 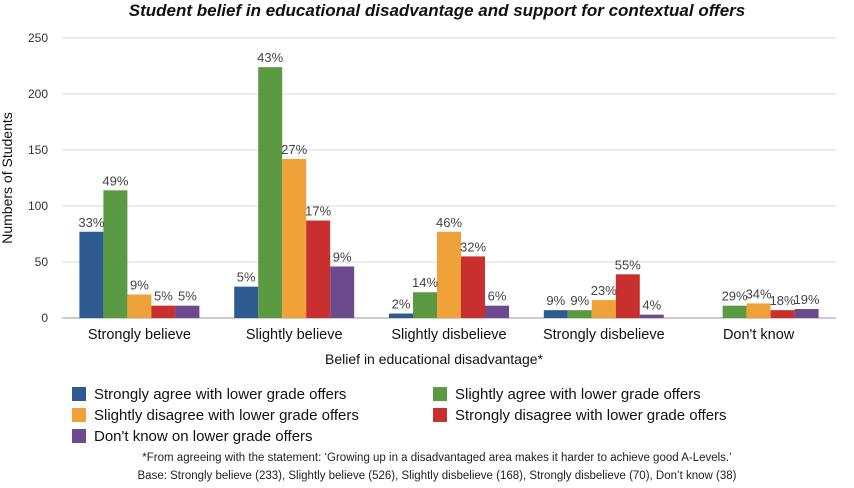 What do you see at coordinates (497, 296) in the screenshot?
I see `data-label: 6%` at bounding box center [497, 296].